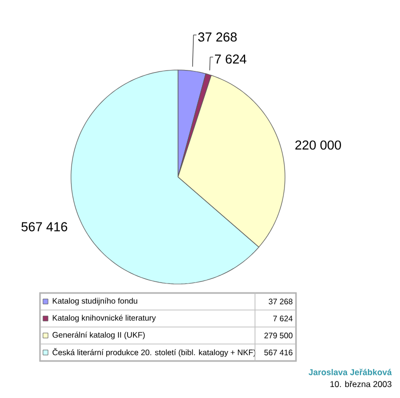 The height and width of the screenshot is (398, 400). Describe the element at coordinates (217, 37) in the screenshot. I see `text: 37 268` at that location.